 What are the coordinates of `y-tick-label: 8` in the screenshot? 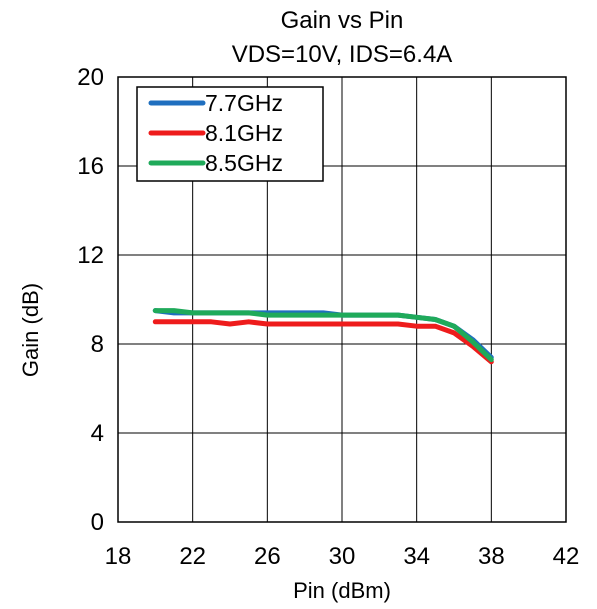 It's located at (97, 344).